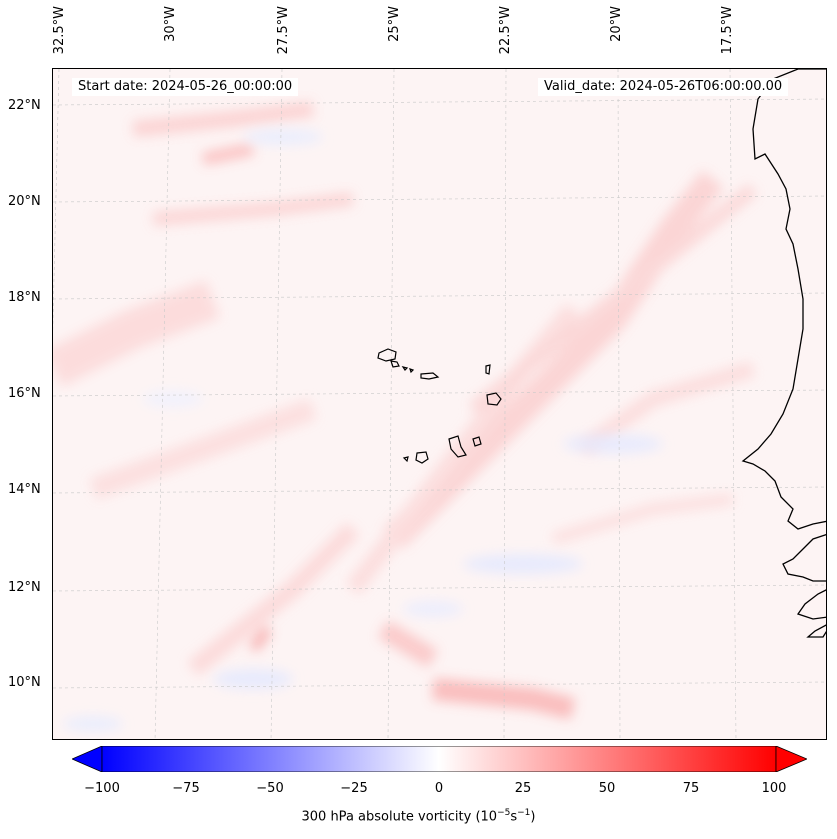 This screenshot has width=837, height=839. Describe the element at coordinates (607, 788) in the screenshot. I see `colorbar-tick: 50` at that location.